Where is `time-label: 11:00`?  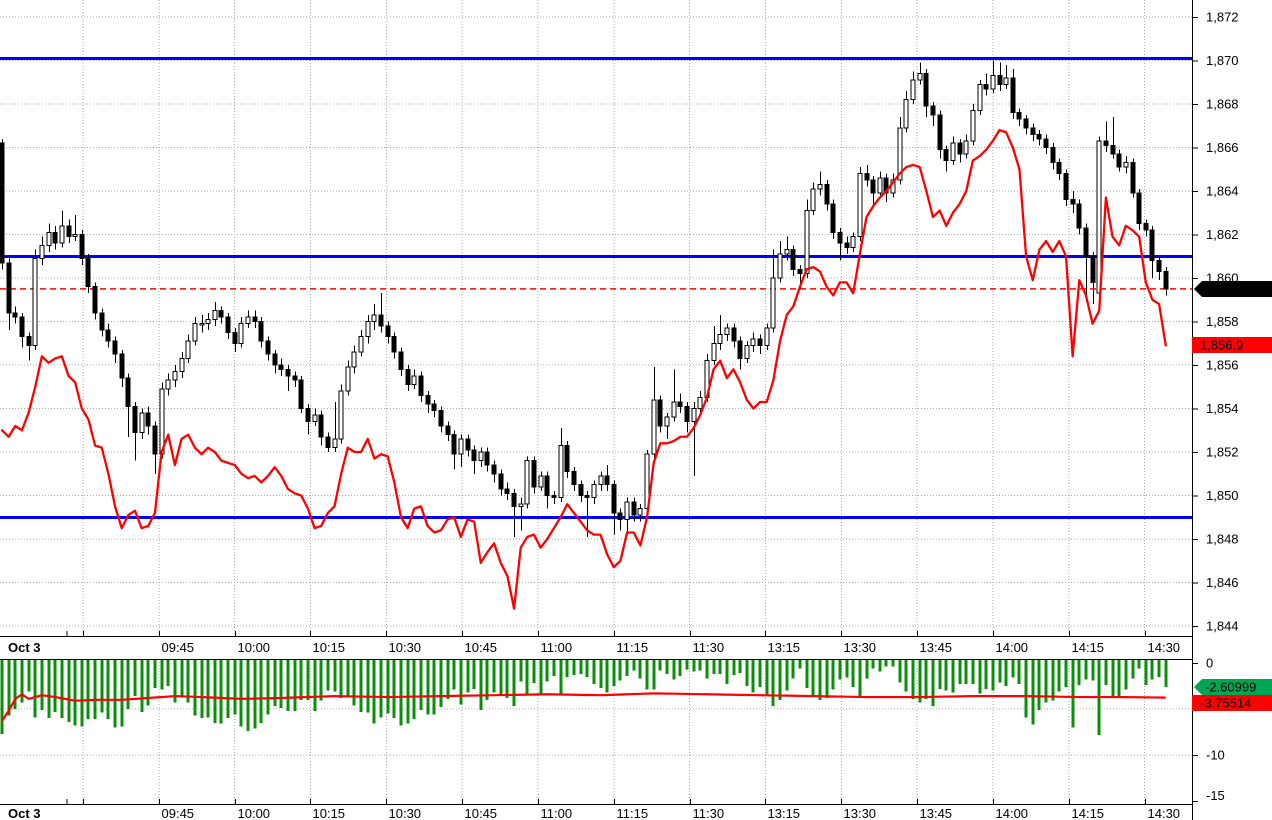 time-label: 11:00 is located at coordinates (557, 647).